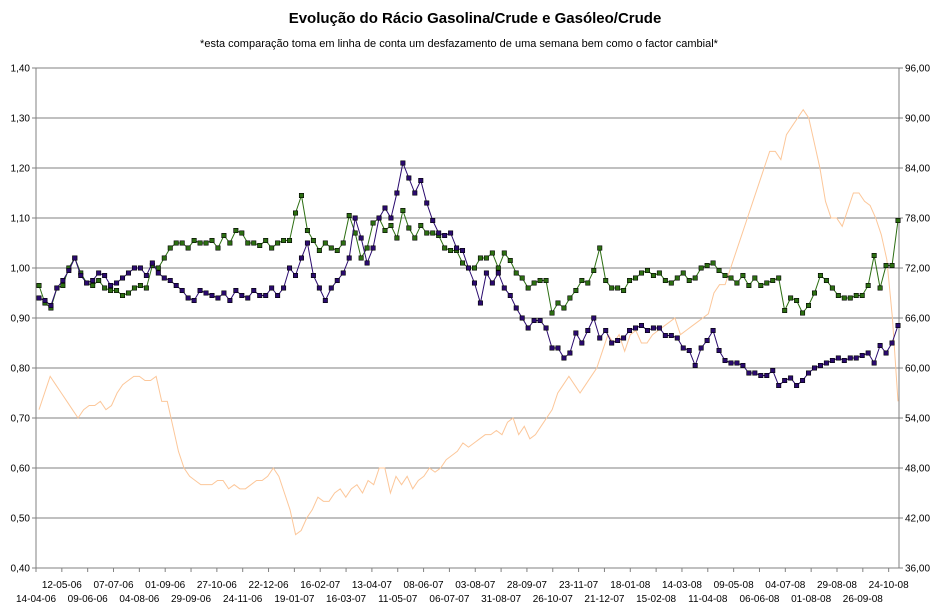  Describe the element at coordinates (604, 599) in the screenshot. I see `x-tick-label-bottom: 21-12-07` at that location.